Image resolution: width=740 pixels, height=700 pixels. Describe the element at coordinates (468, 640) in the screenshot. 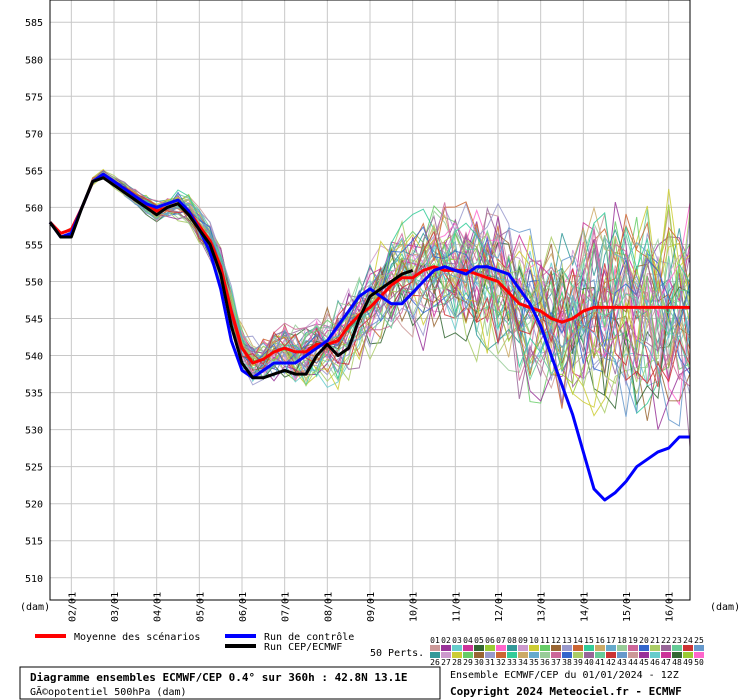

I see `pert-id-label: 04` at that location.